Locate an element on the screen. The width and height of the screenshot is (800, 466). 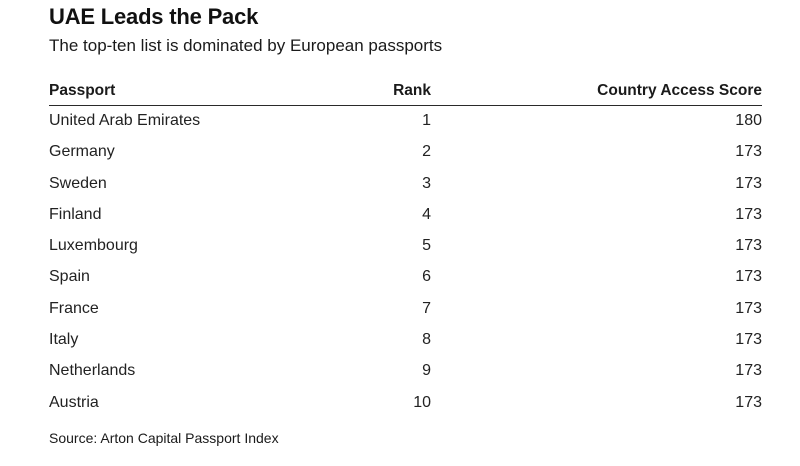
passport-name-cell: Sweden is located at coordinates (78, 183).